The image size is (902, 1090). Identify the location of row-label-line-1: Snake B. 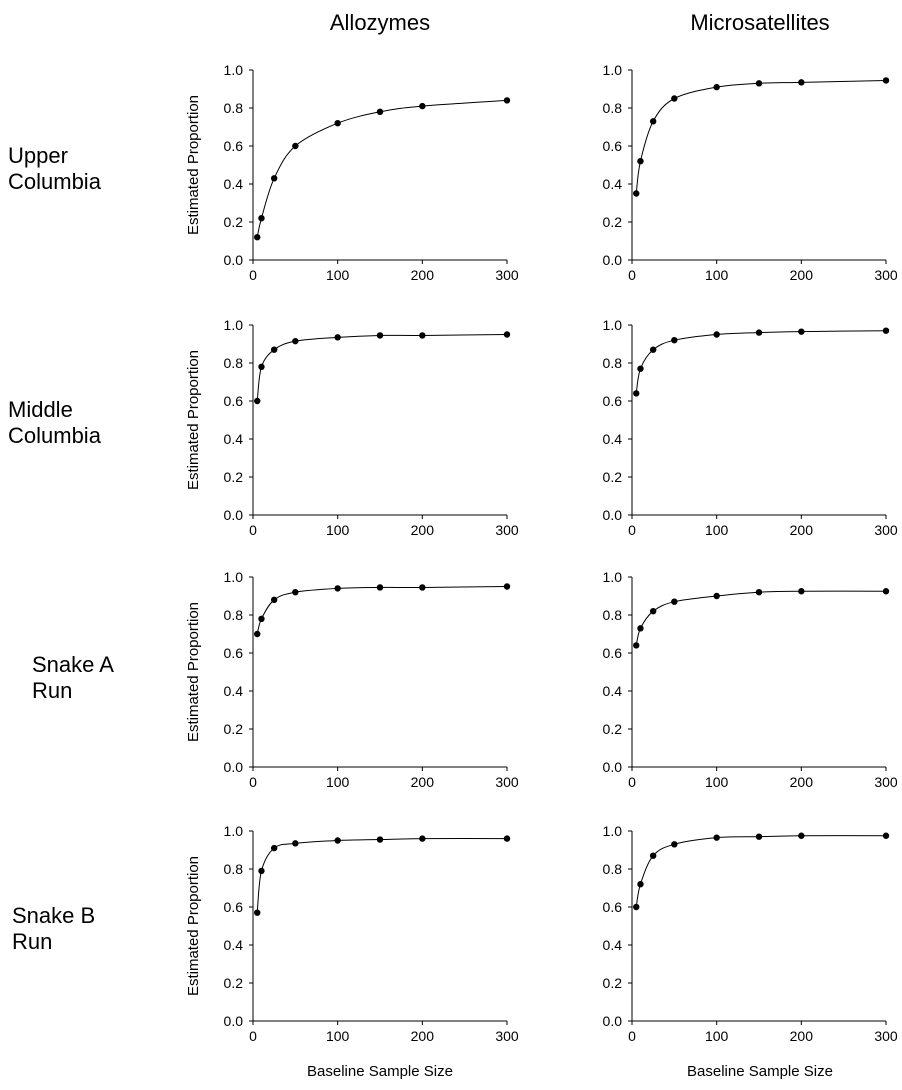
(54, 915).